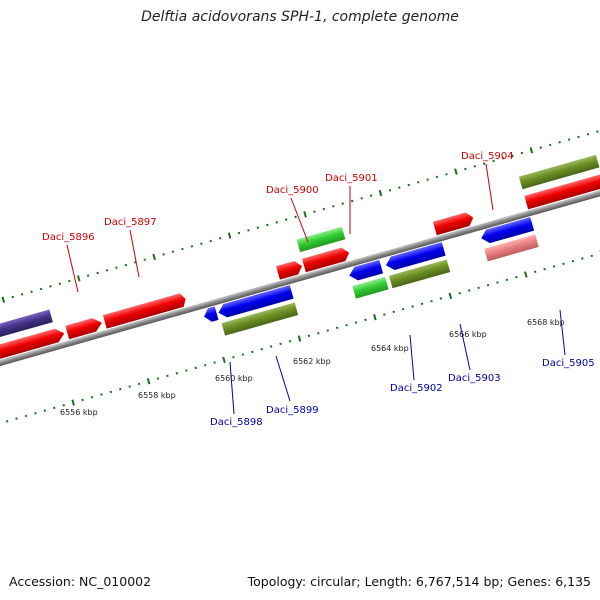 The image size is (600, 600). What do you see at coordinates (416, 388) in the screenshot?
I see `gene-label-daci-5902: Daci_5902` at bounding box center [416, 388].